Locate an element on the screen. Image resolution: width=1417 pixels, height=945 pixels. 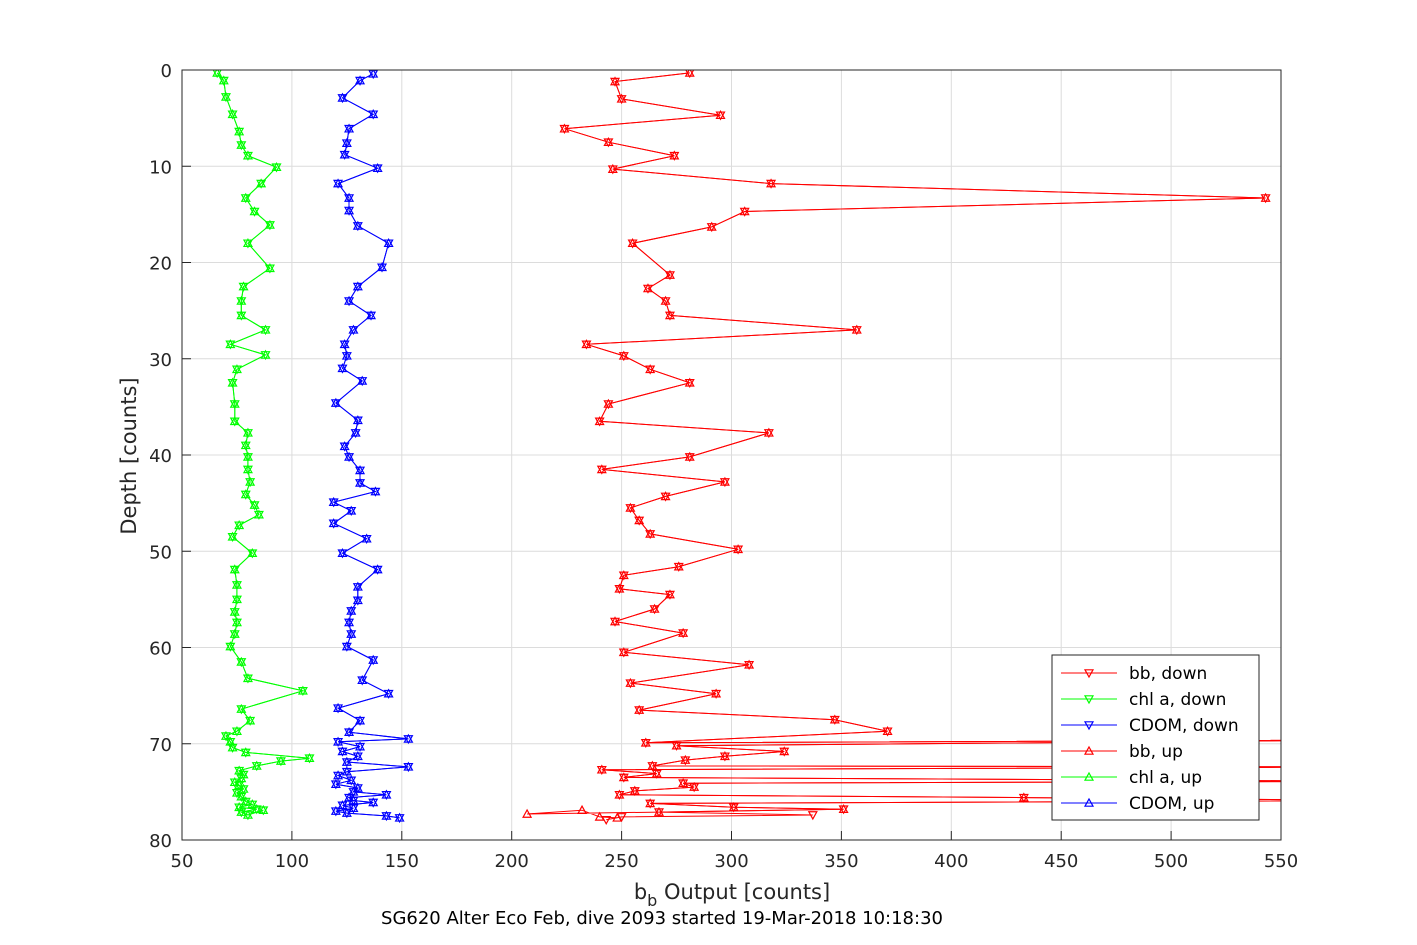
y-tick-label: 70 is located at coordinates (160, 745).